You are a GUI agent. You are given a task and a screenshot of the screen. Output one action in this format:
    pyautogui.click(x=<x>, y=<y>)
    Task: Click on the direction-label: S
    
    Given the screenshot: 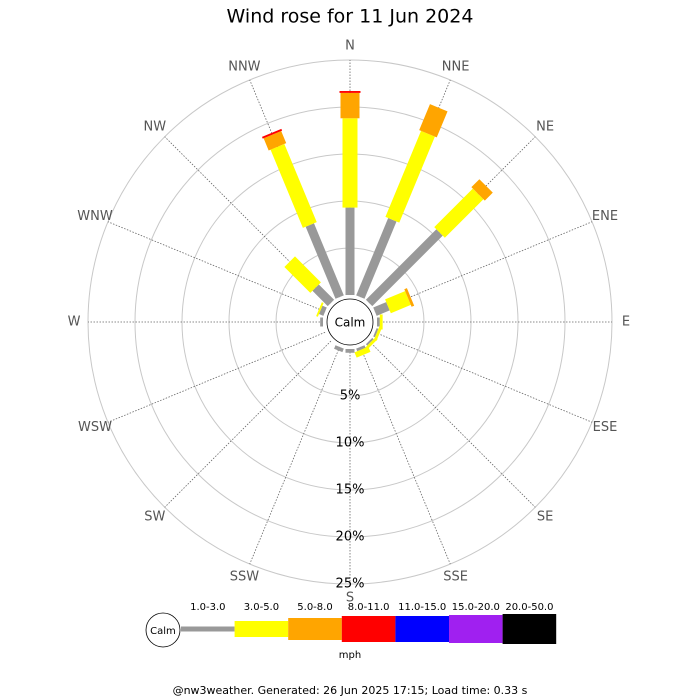 What is the action you would take?
    pyautogui.click(x=350, y=598)
    